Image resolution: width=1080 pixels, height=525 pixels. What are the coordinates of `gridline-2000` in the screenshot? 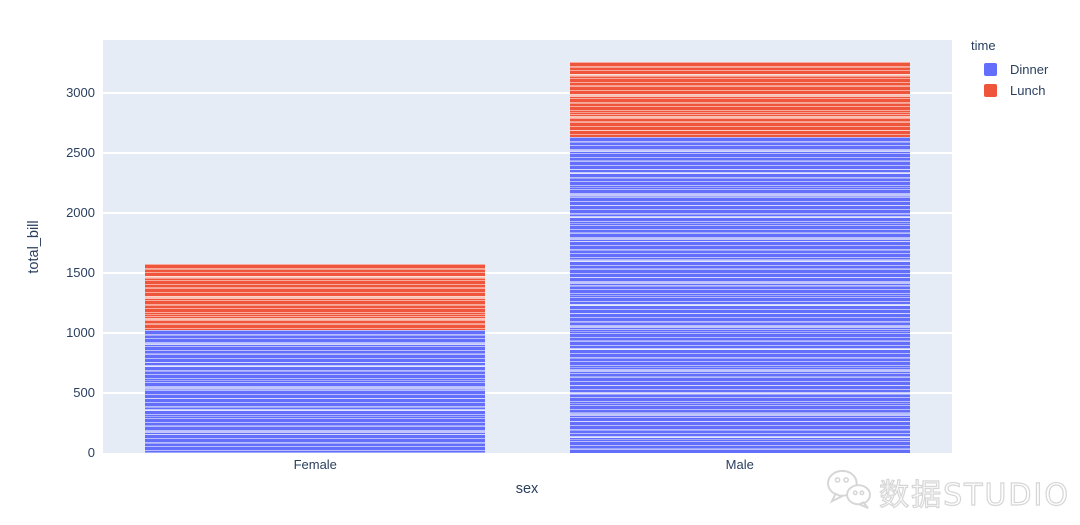 It's located at (527, 213).